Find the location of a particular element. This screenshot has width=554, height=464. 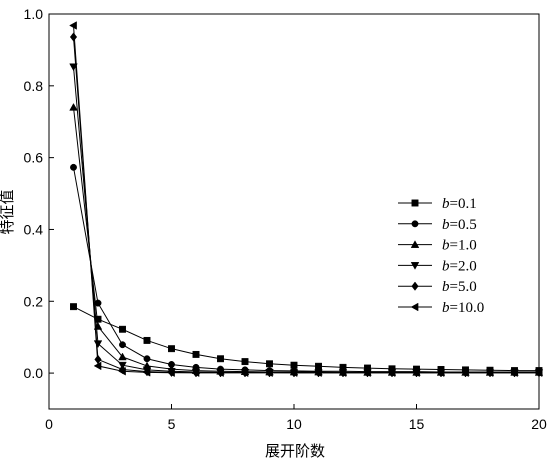

legend-entry: b=0.5 is located at coordinates (437, 225).